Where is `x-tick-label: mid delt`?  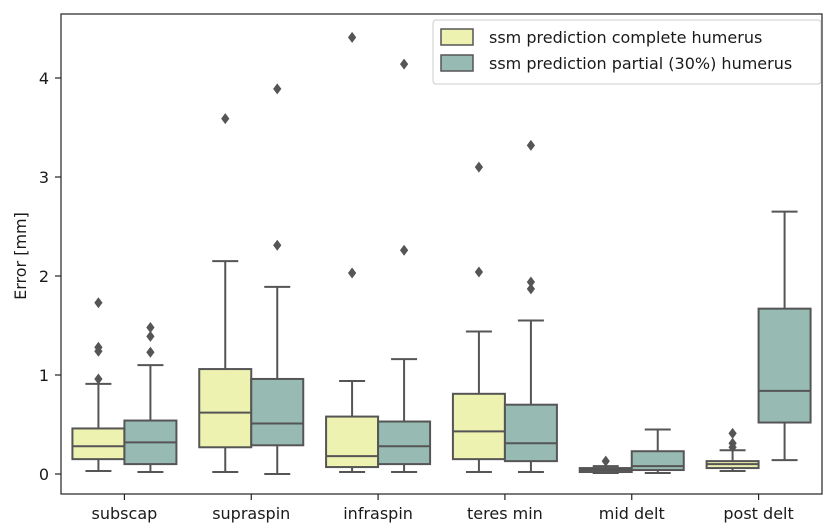
x-tick-label: mid delt is located at coordinates (632, 513).